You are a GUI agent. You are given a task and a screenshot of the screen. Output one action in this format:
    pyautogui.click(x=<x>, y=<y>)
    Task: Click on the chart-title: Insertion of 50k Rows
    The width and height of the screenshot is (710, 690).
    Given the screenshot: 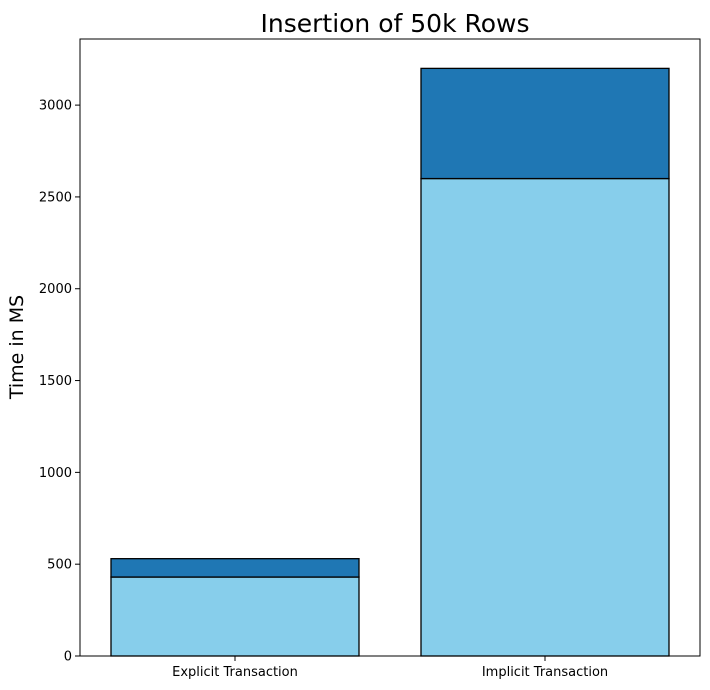 What is the action you would take?
    pyautogui.click(x=394, y=23)
    